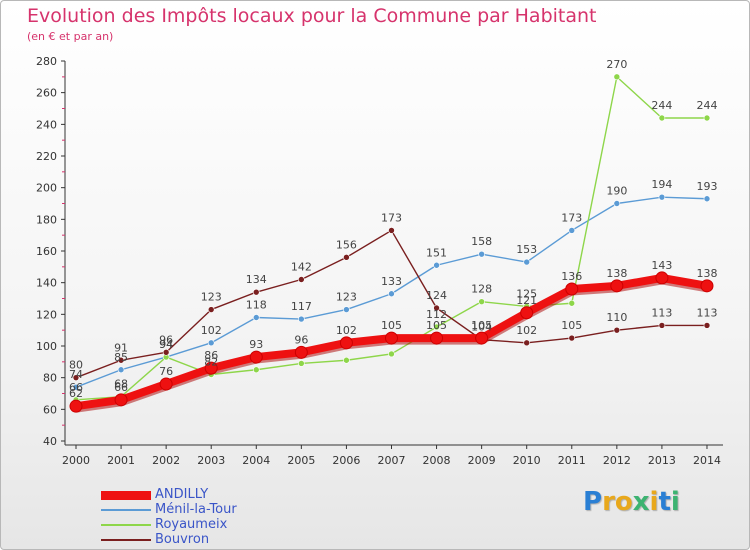  Describe the element at coordinates (616, 191) in the screenshot. I see `data-label-m-nil-la-tour: 190` at that location.